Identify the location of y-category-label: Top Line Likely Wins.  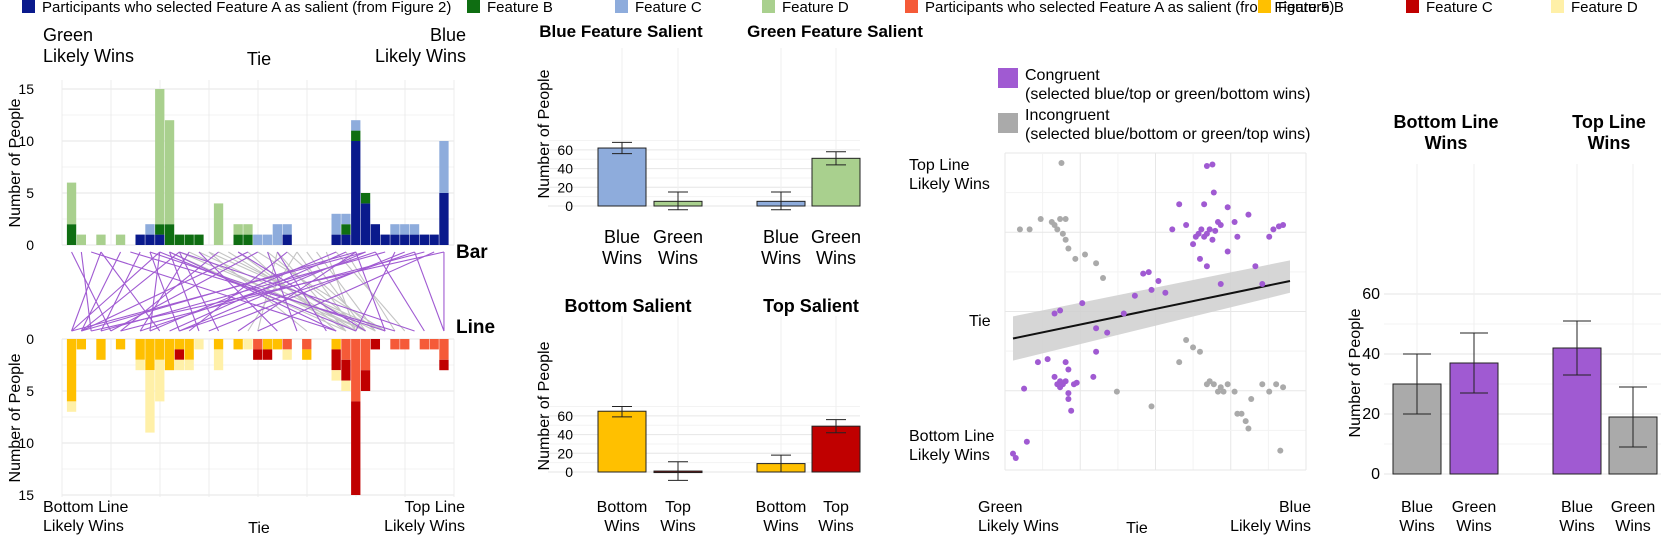
(949, 175).